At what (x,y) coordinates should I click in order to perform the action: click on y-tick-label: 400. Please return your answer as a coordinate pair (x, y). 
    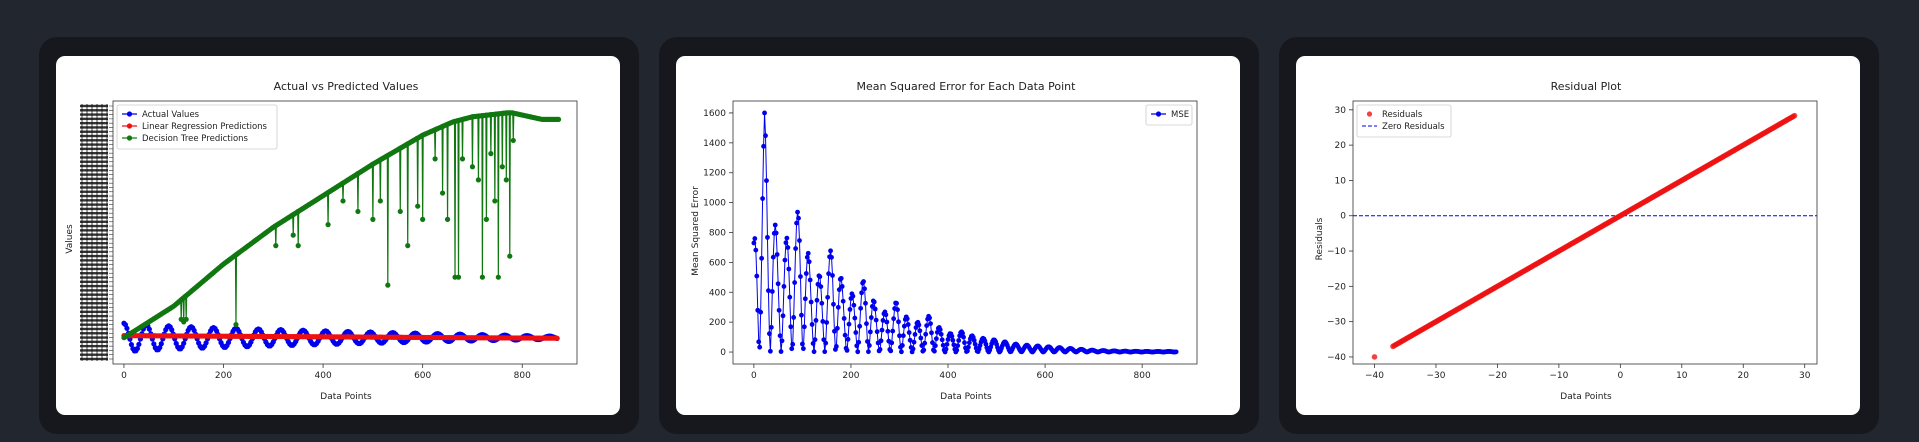
    Looking at the image, I should click on (717, 293).